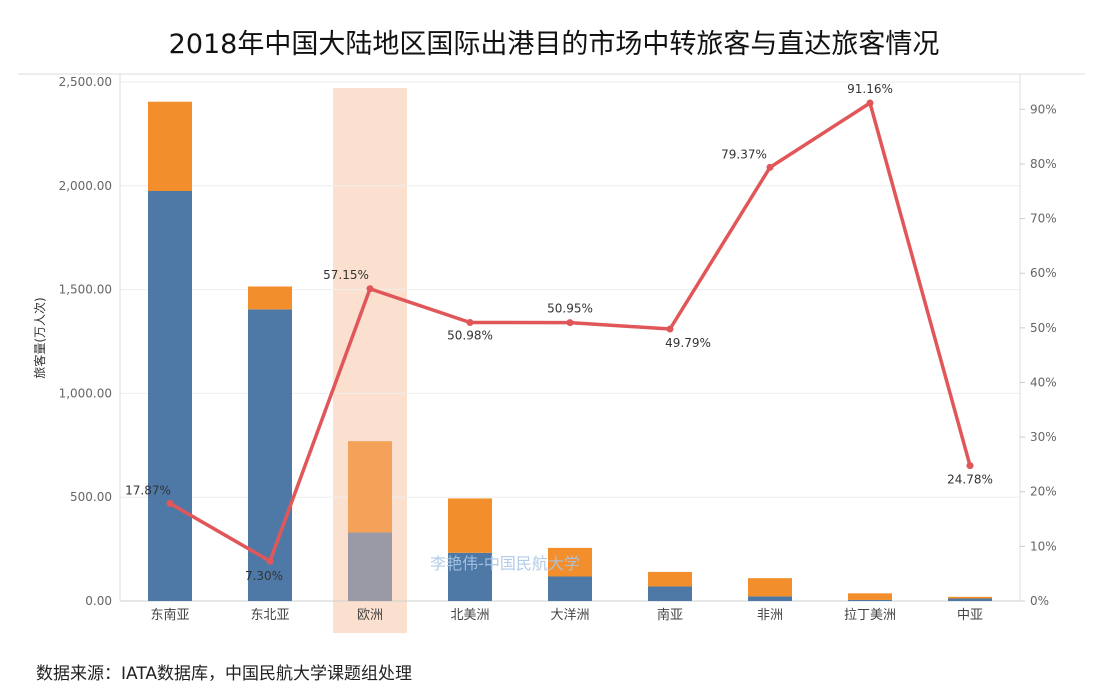 The width and height of the screenshot is (1108, 698). I want to click on y2-tick-label: 50%, so click(1043, 328).